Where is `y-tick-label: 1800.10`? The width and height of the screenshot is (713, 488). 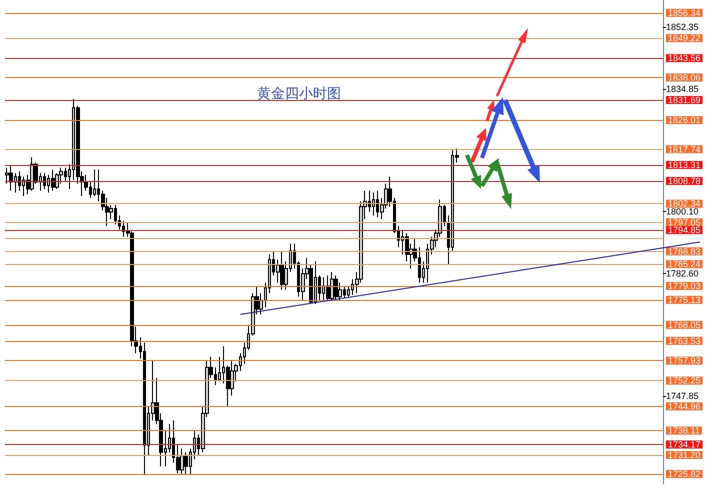 y-tick-label: 1800.10 is located at coordinates (682, 211).